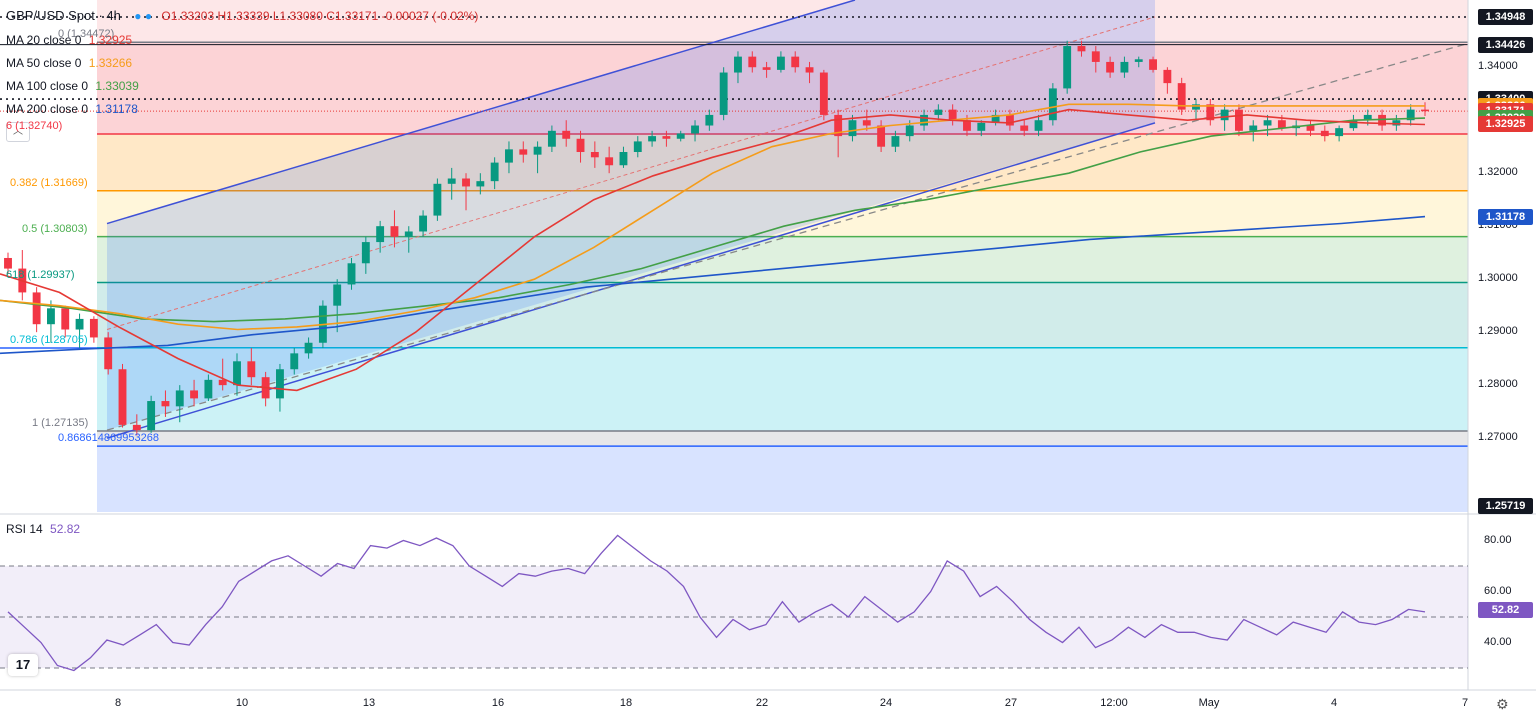 The image size is (1536, 718). Describe the element at coordinates (18, 132) in the screenshot. I see `collapse-legend-button: ︿` at that location.